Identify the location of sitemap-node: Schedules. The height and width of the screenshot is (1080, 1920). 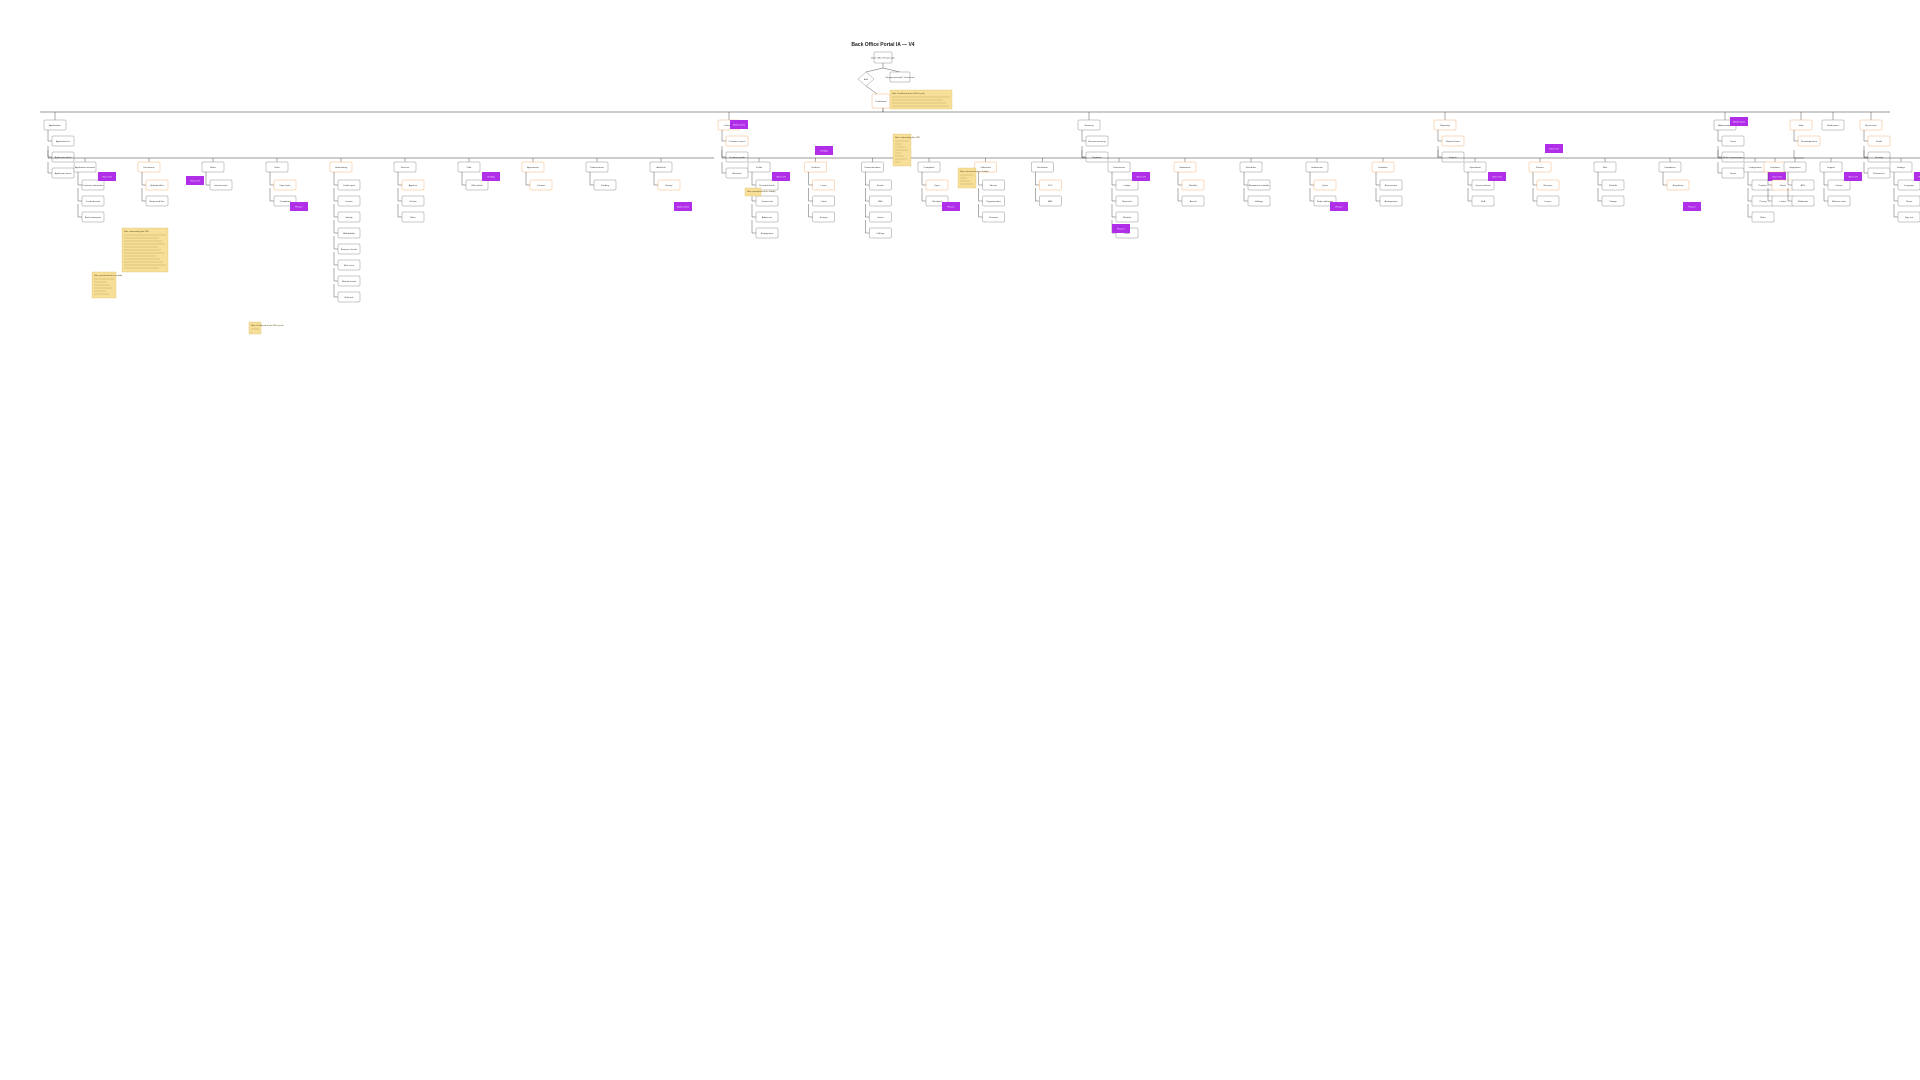
(1251, 167).